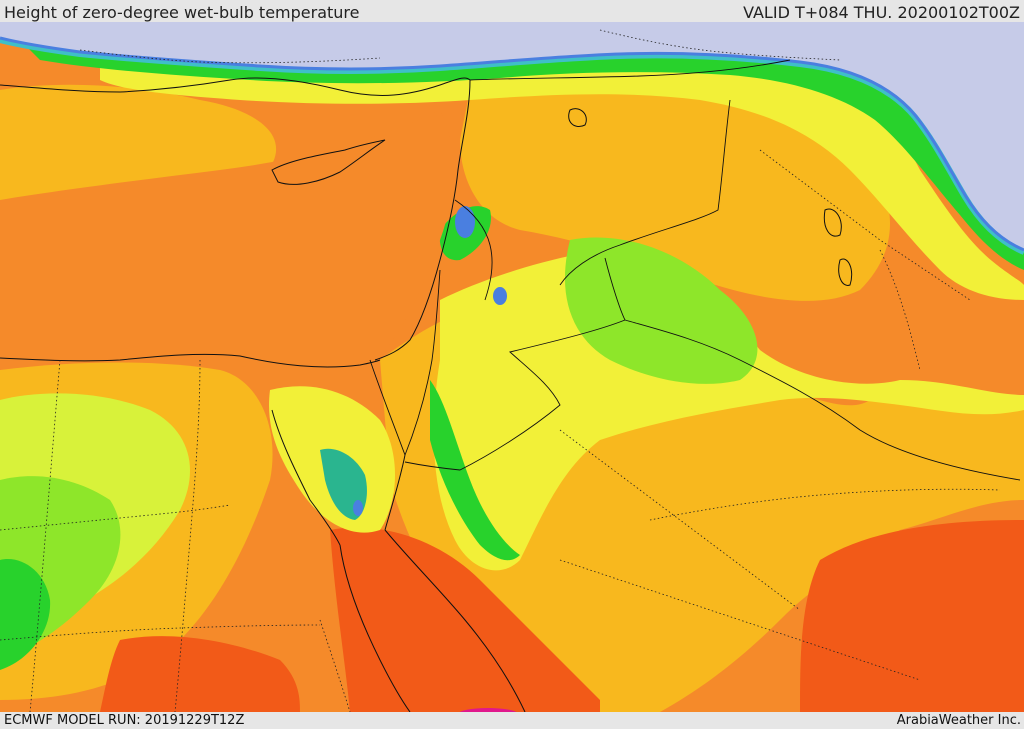  Describe the element at coordinates (661, 310) in the screenshot. I see `field-light-green-jordan` at that location.